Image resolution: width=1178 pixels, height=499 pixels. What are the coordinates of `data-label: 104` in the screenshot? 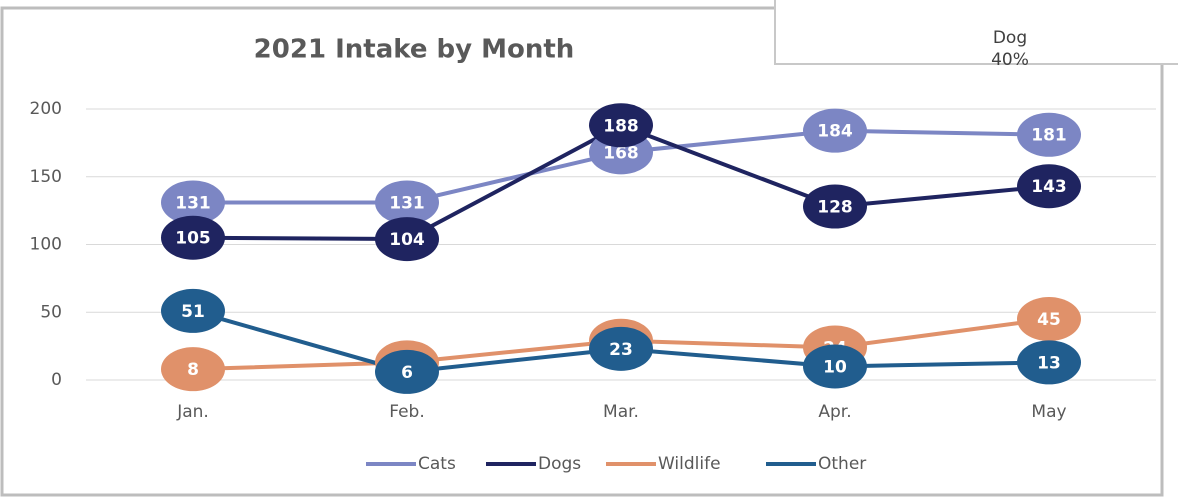 It's located at (407, 240).